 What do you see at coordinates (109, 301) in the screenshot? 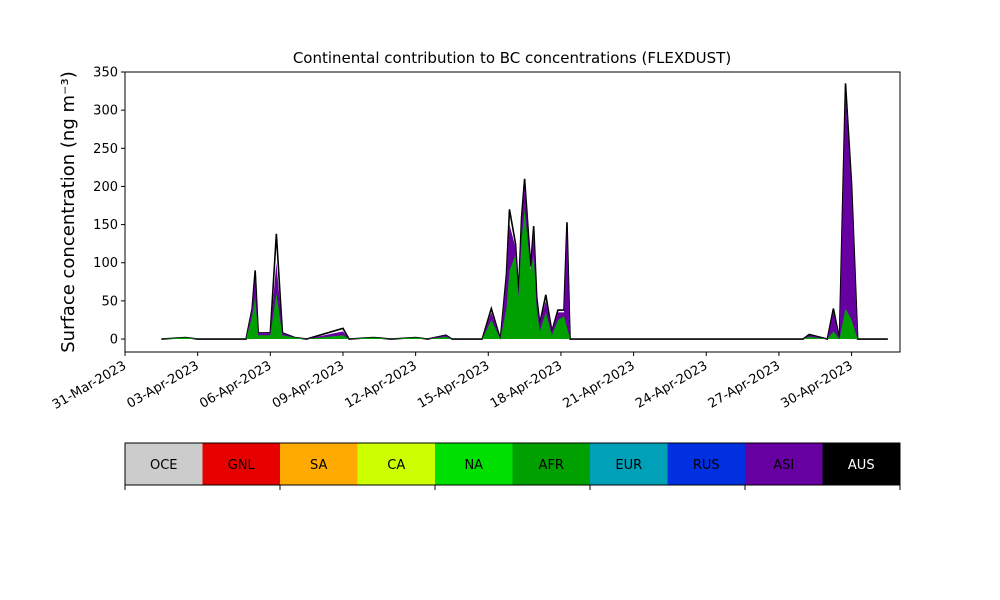
I see `y-tick-label: 50` at bounding box center [109, 301].